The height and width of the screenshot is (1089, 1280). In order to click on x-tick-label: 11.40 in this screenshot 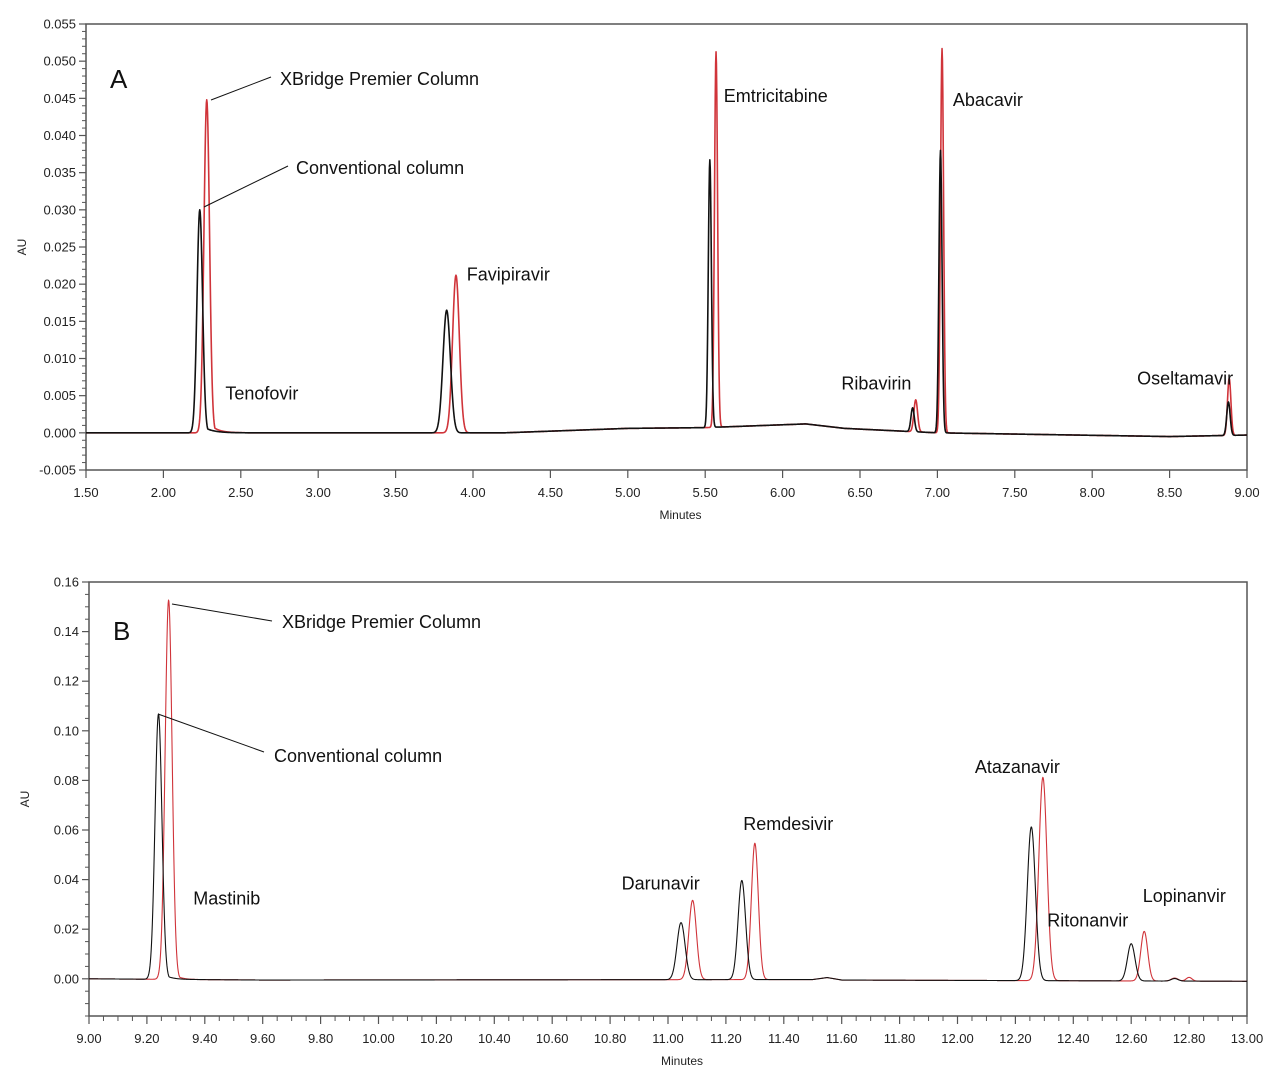, I will do `click(784, 1038)`.